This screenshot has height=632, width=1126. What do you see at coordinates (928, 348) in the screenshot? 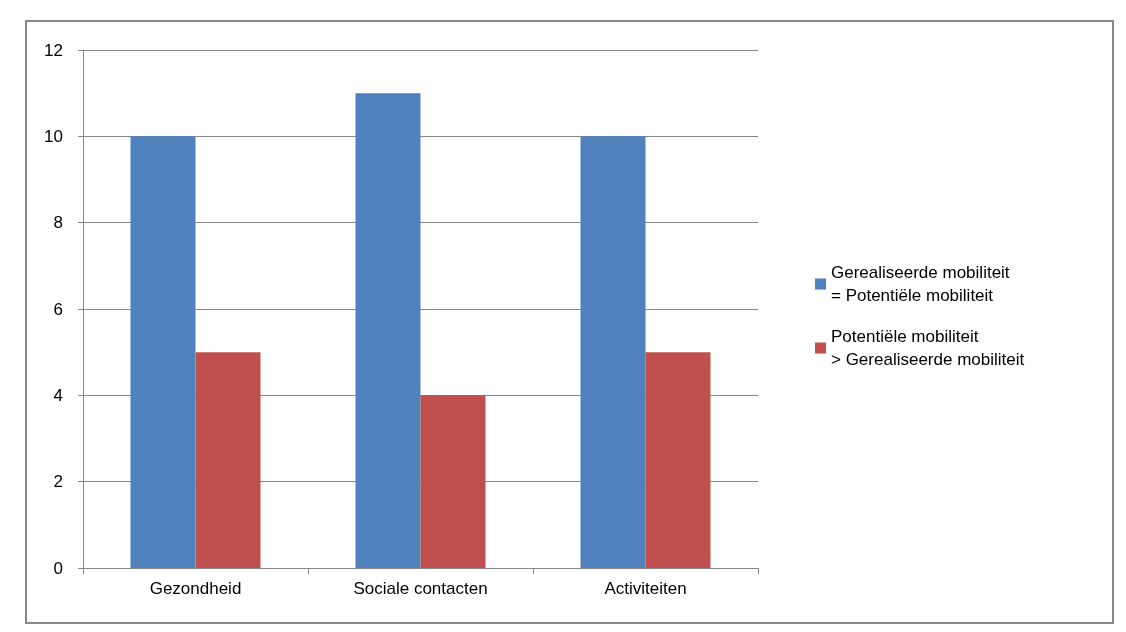
I see `legend-label: Potentiële mobiliteit > Gerealiseerde mobiliteit` at bounding box center [928, 348].